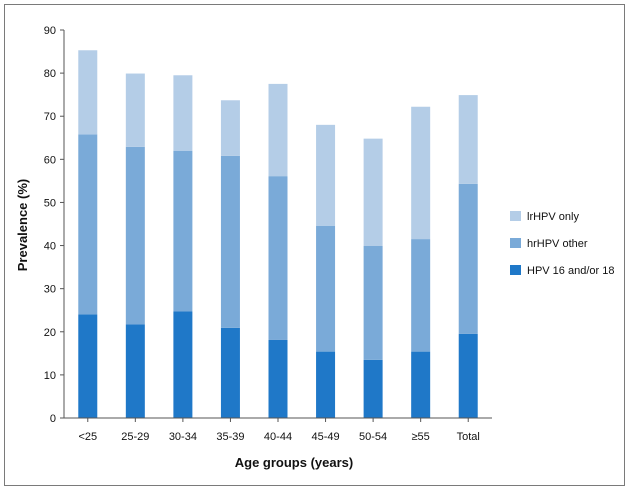  What do you see at coordinates (278, 437) in the screenshot?
I see `x-tick-label: 40-44` at bounding box center [278, 437].